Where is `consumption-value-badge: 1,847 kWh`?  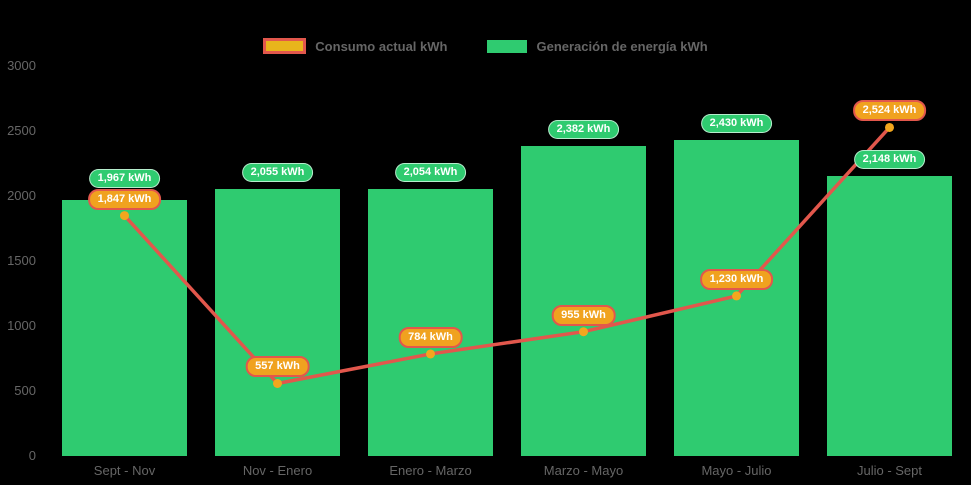
consumption-value-badge: 1,847 kWh is located at coordinates (124, 199).